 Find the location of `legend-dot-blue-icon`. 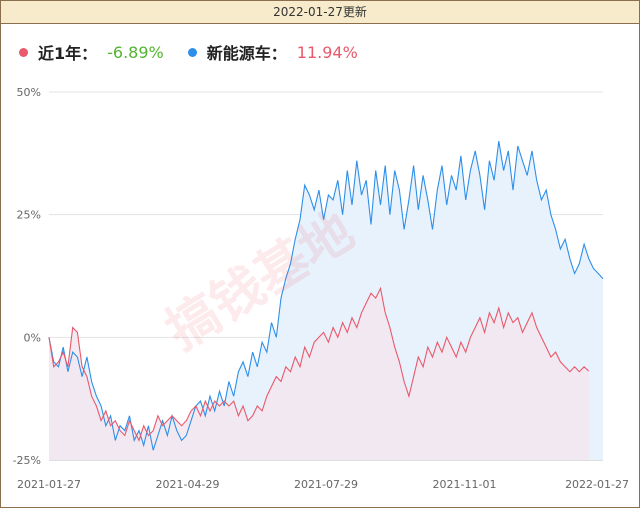

legend-dot-blue-icon is located at coordinates (192, 52).